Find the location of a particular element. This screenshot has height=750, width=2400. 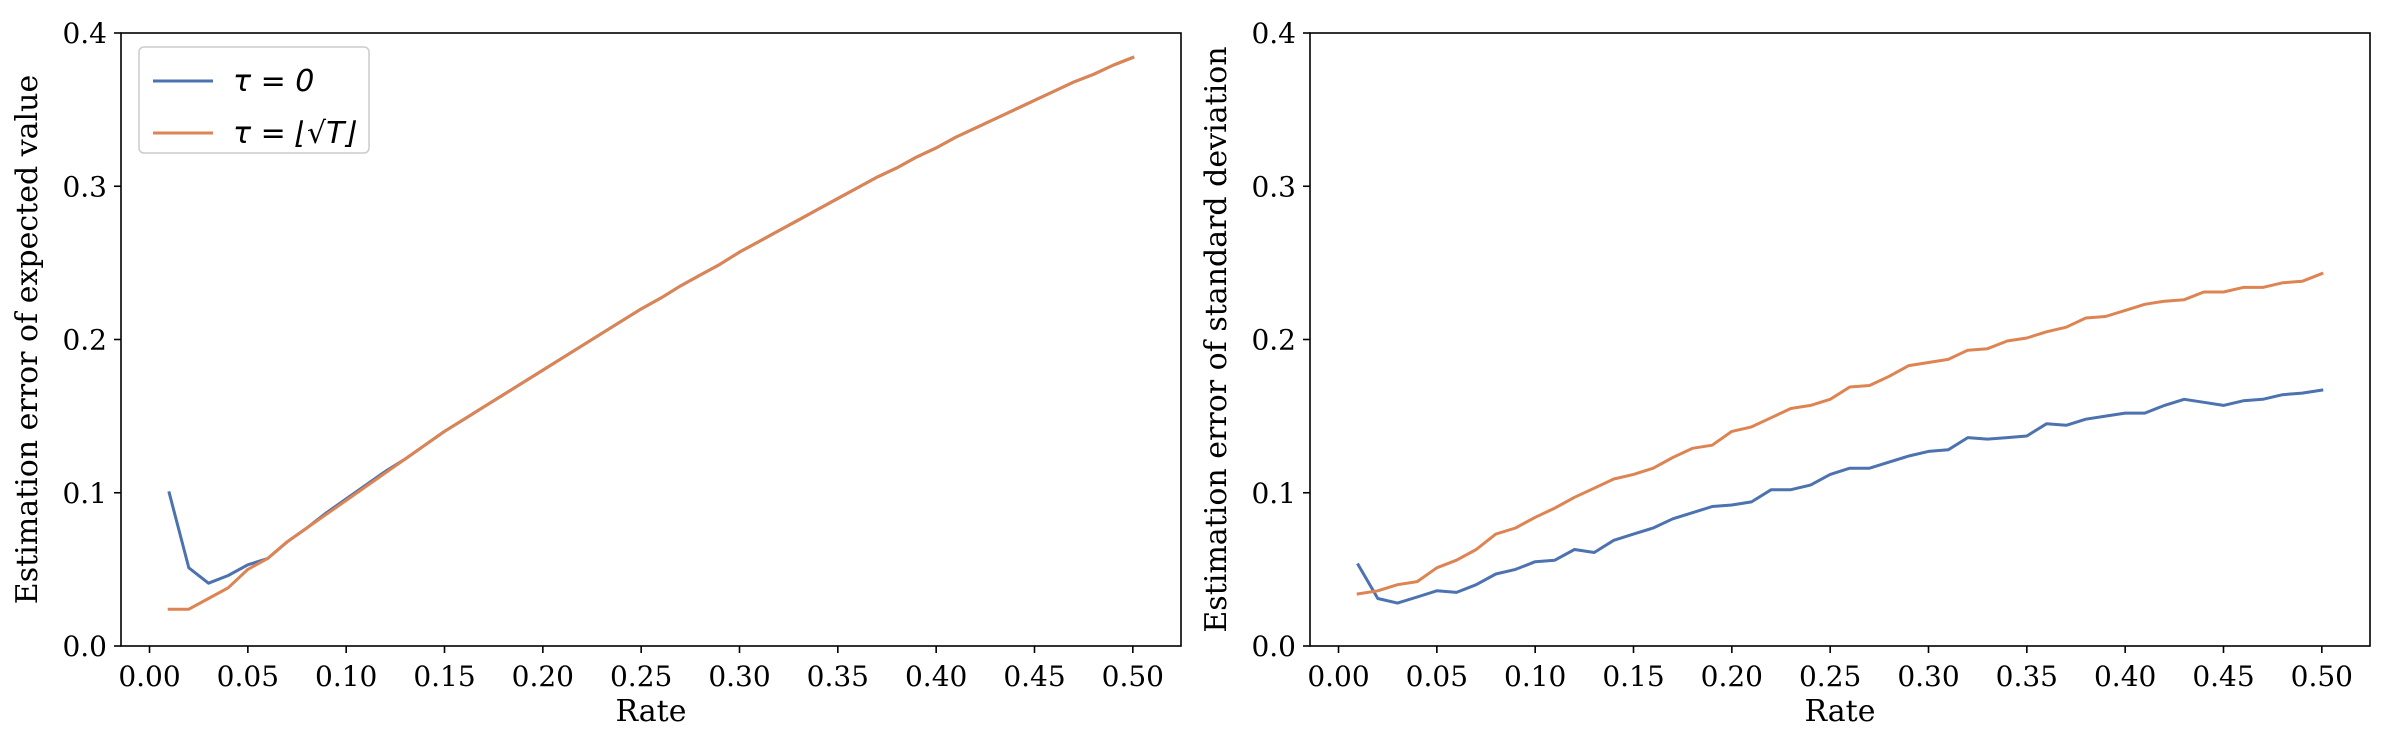

legend-label-tau-0: τ = 0 is located at coordinates (273, 81).